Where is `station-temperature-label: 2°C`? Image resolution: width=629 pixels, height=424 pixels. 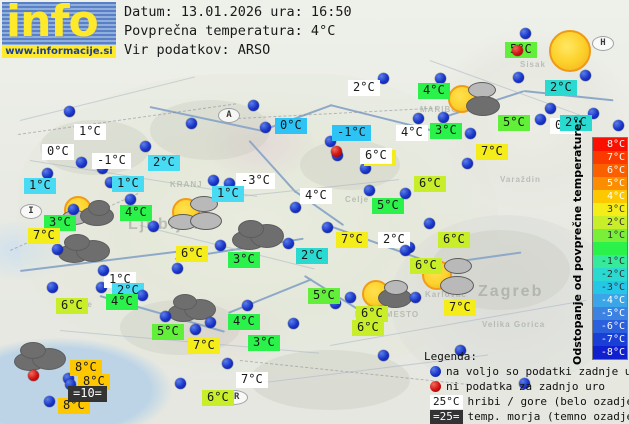 station-temperature-label: 2°C is located at coordinates (164, 163).